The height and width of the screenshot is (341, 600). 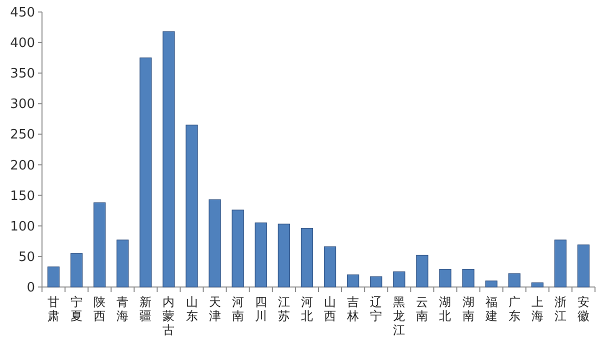 What do you see at coordinates (376, 309) in the screenshot?
I see `x-tick-label: 辽宁` at bounding box center [376, 309].